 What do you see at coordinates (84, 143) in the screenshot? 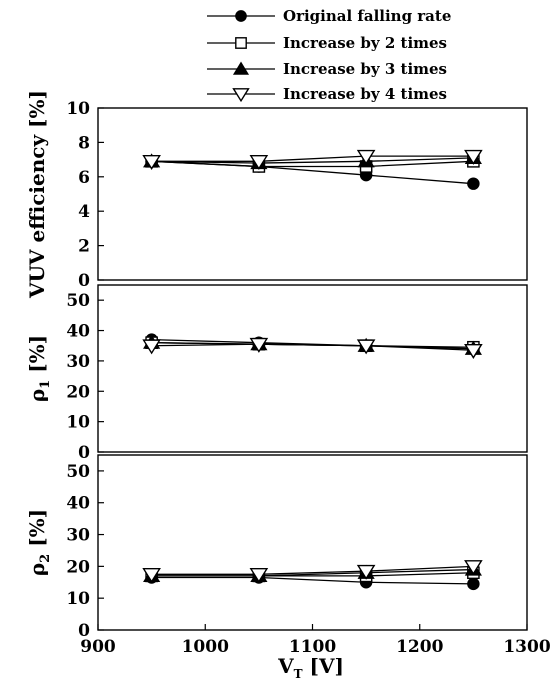
I see `y-tick-label: 8` at bounding box center [84, 143].